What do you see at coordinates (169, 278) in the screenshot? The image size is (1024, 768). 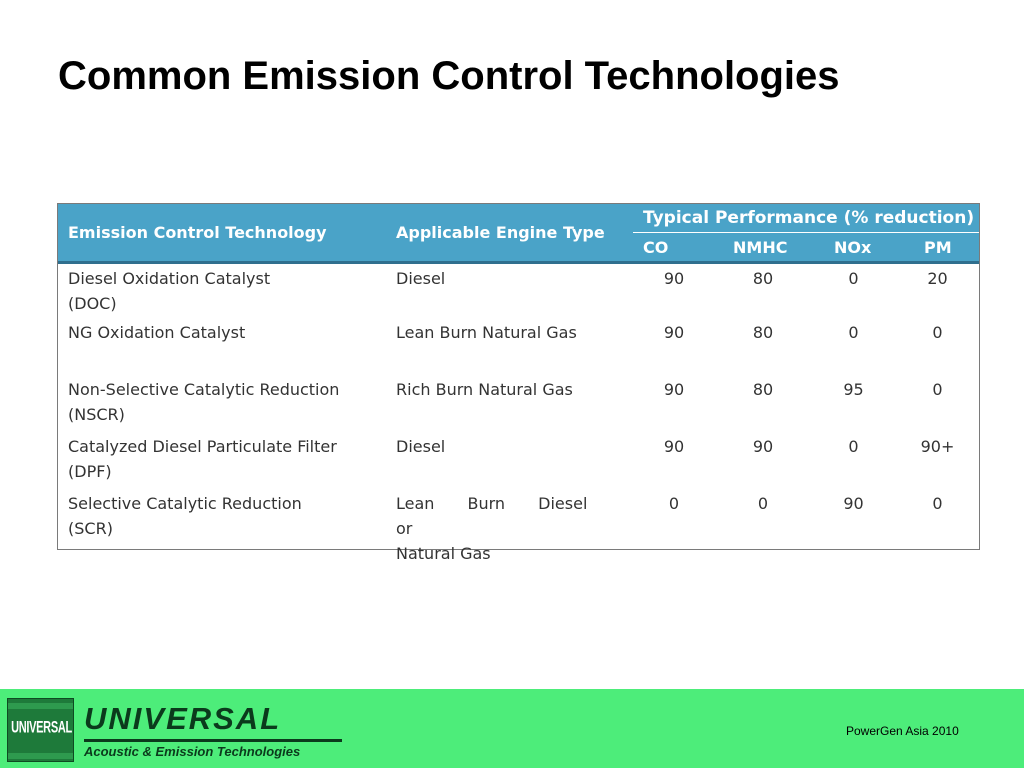 I see `technology-name: Diesel Oxidation Catalyst` at bounding box center [169, 278].